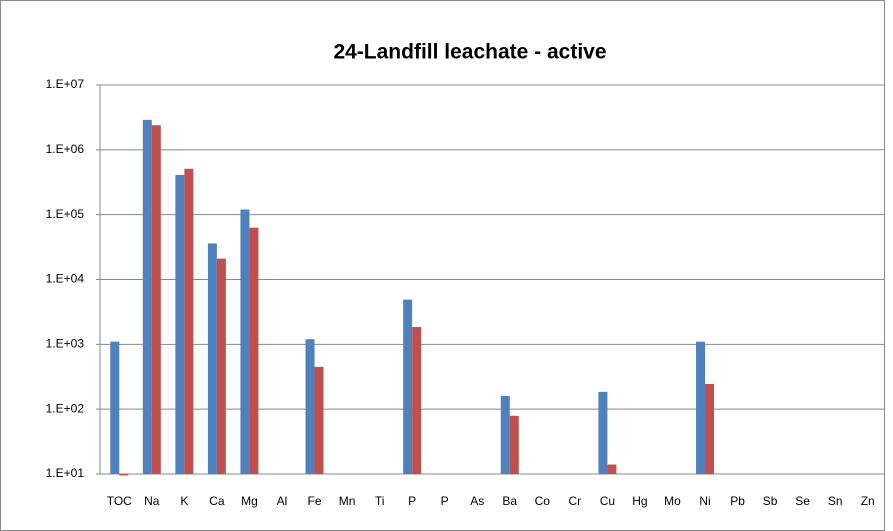 This screenshot has height=531, width=893. What do you see at coordinates (184, 501) in the screenshot?
I see `x-tick-label: K` at bounding box center [184, 501].